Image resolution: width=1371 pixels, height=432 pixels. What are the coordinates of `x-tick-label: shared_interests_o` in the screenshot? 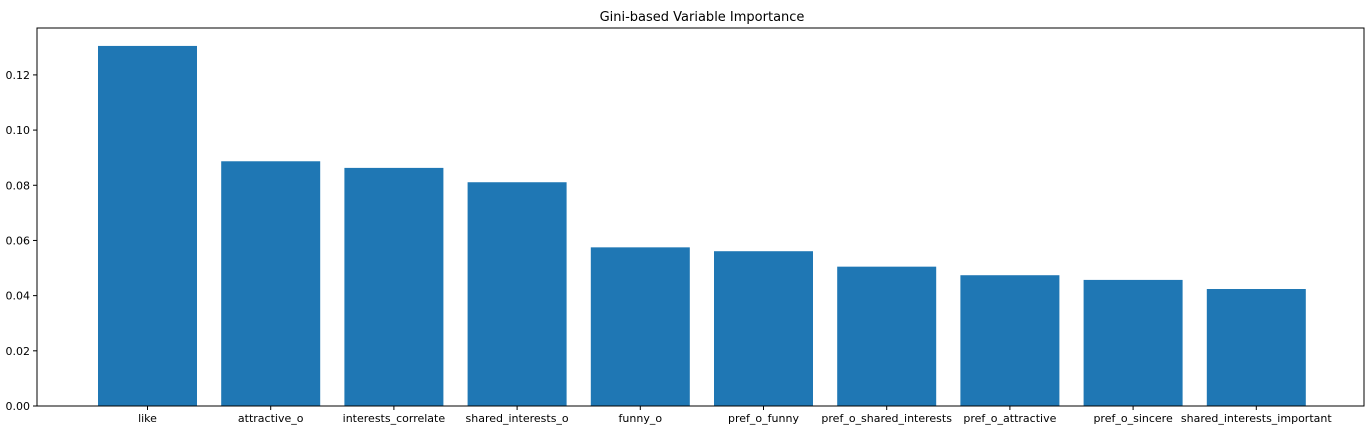 It's located at (517, 418).